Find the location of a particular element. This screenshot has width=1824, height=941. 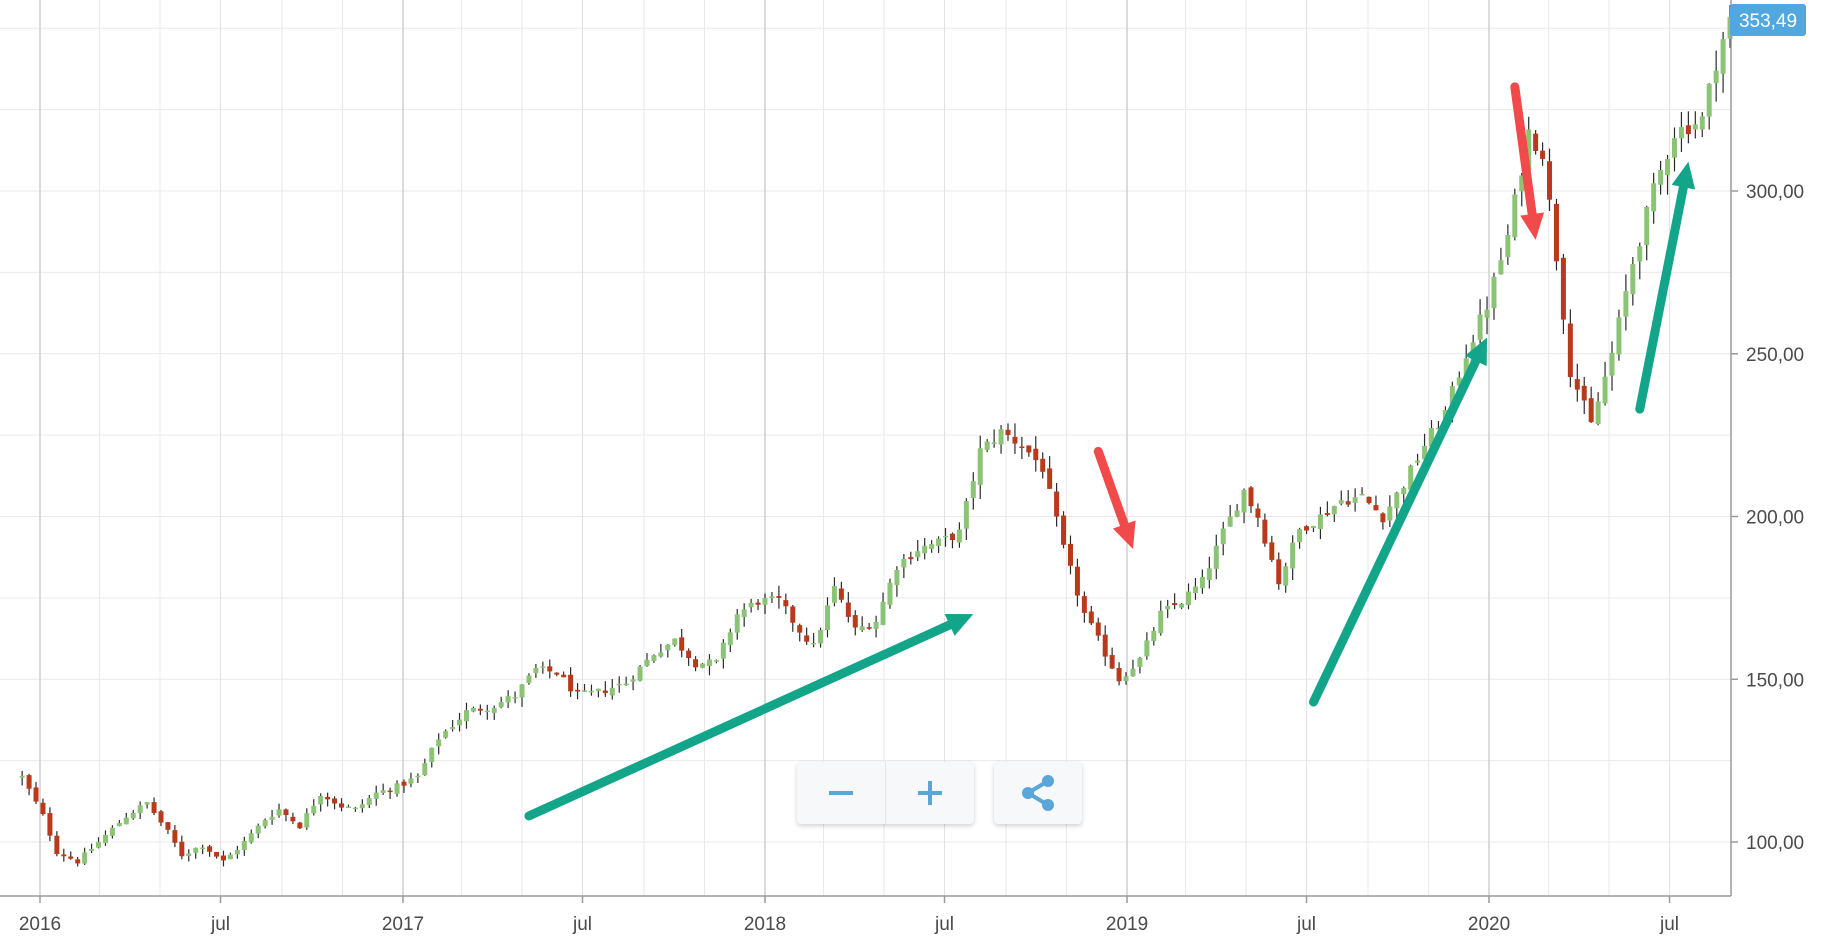

y-tick-label: 150,00 is located at coordinates (1775, 680).